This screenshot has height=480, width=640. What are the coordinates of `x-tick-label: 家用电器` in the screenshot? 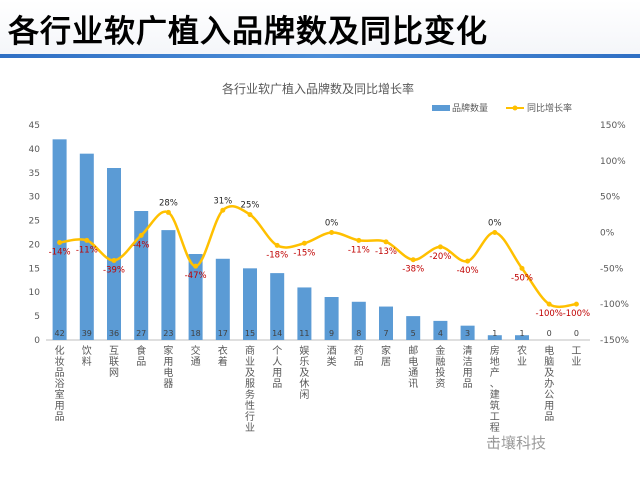 It's located at (168, 367).